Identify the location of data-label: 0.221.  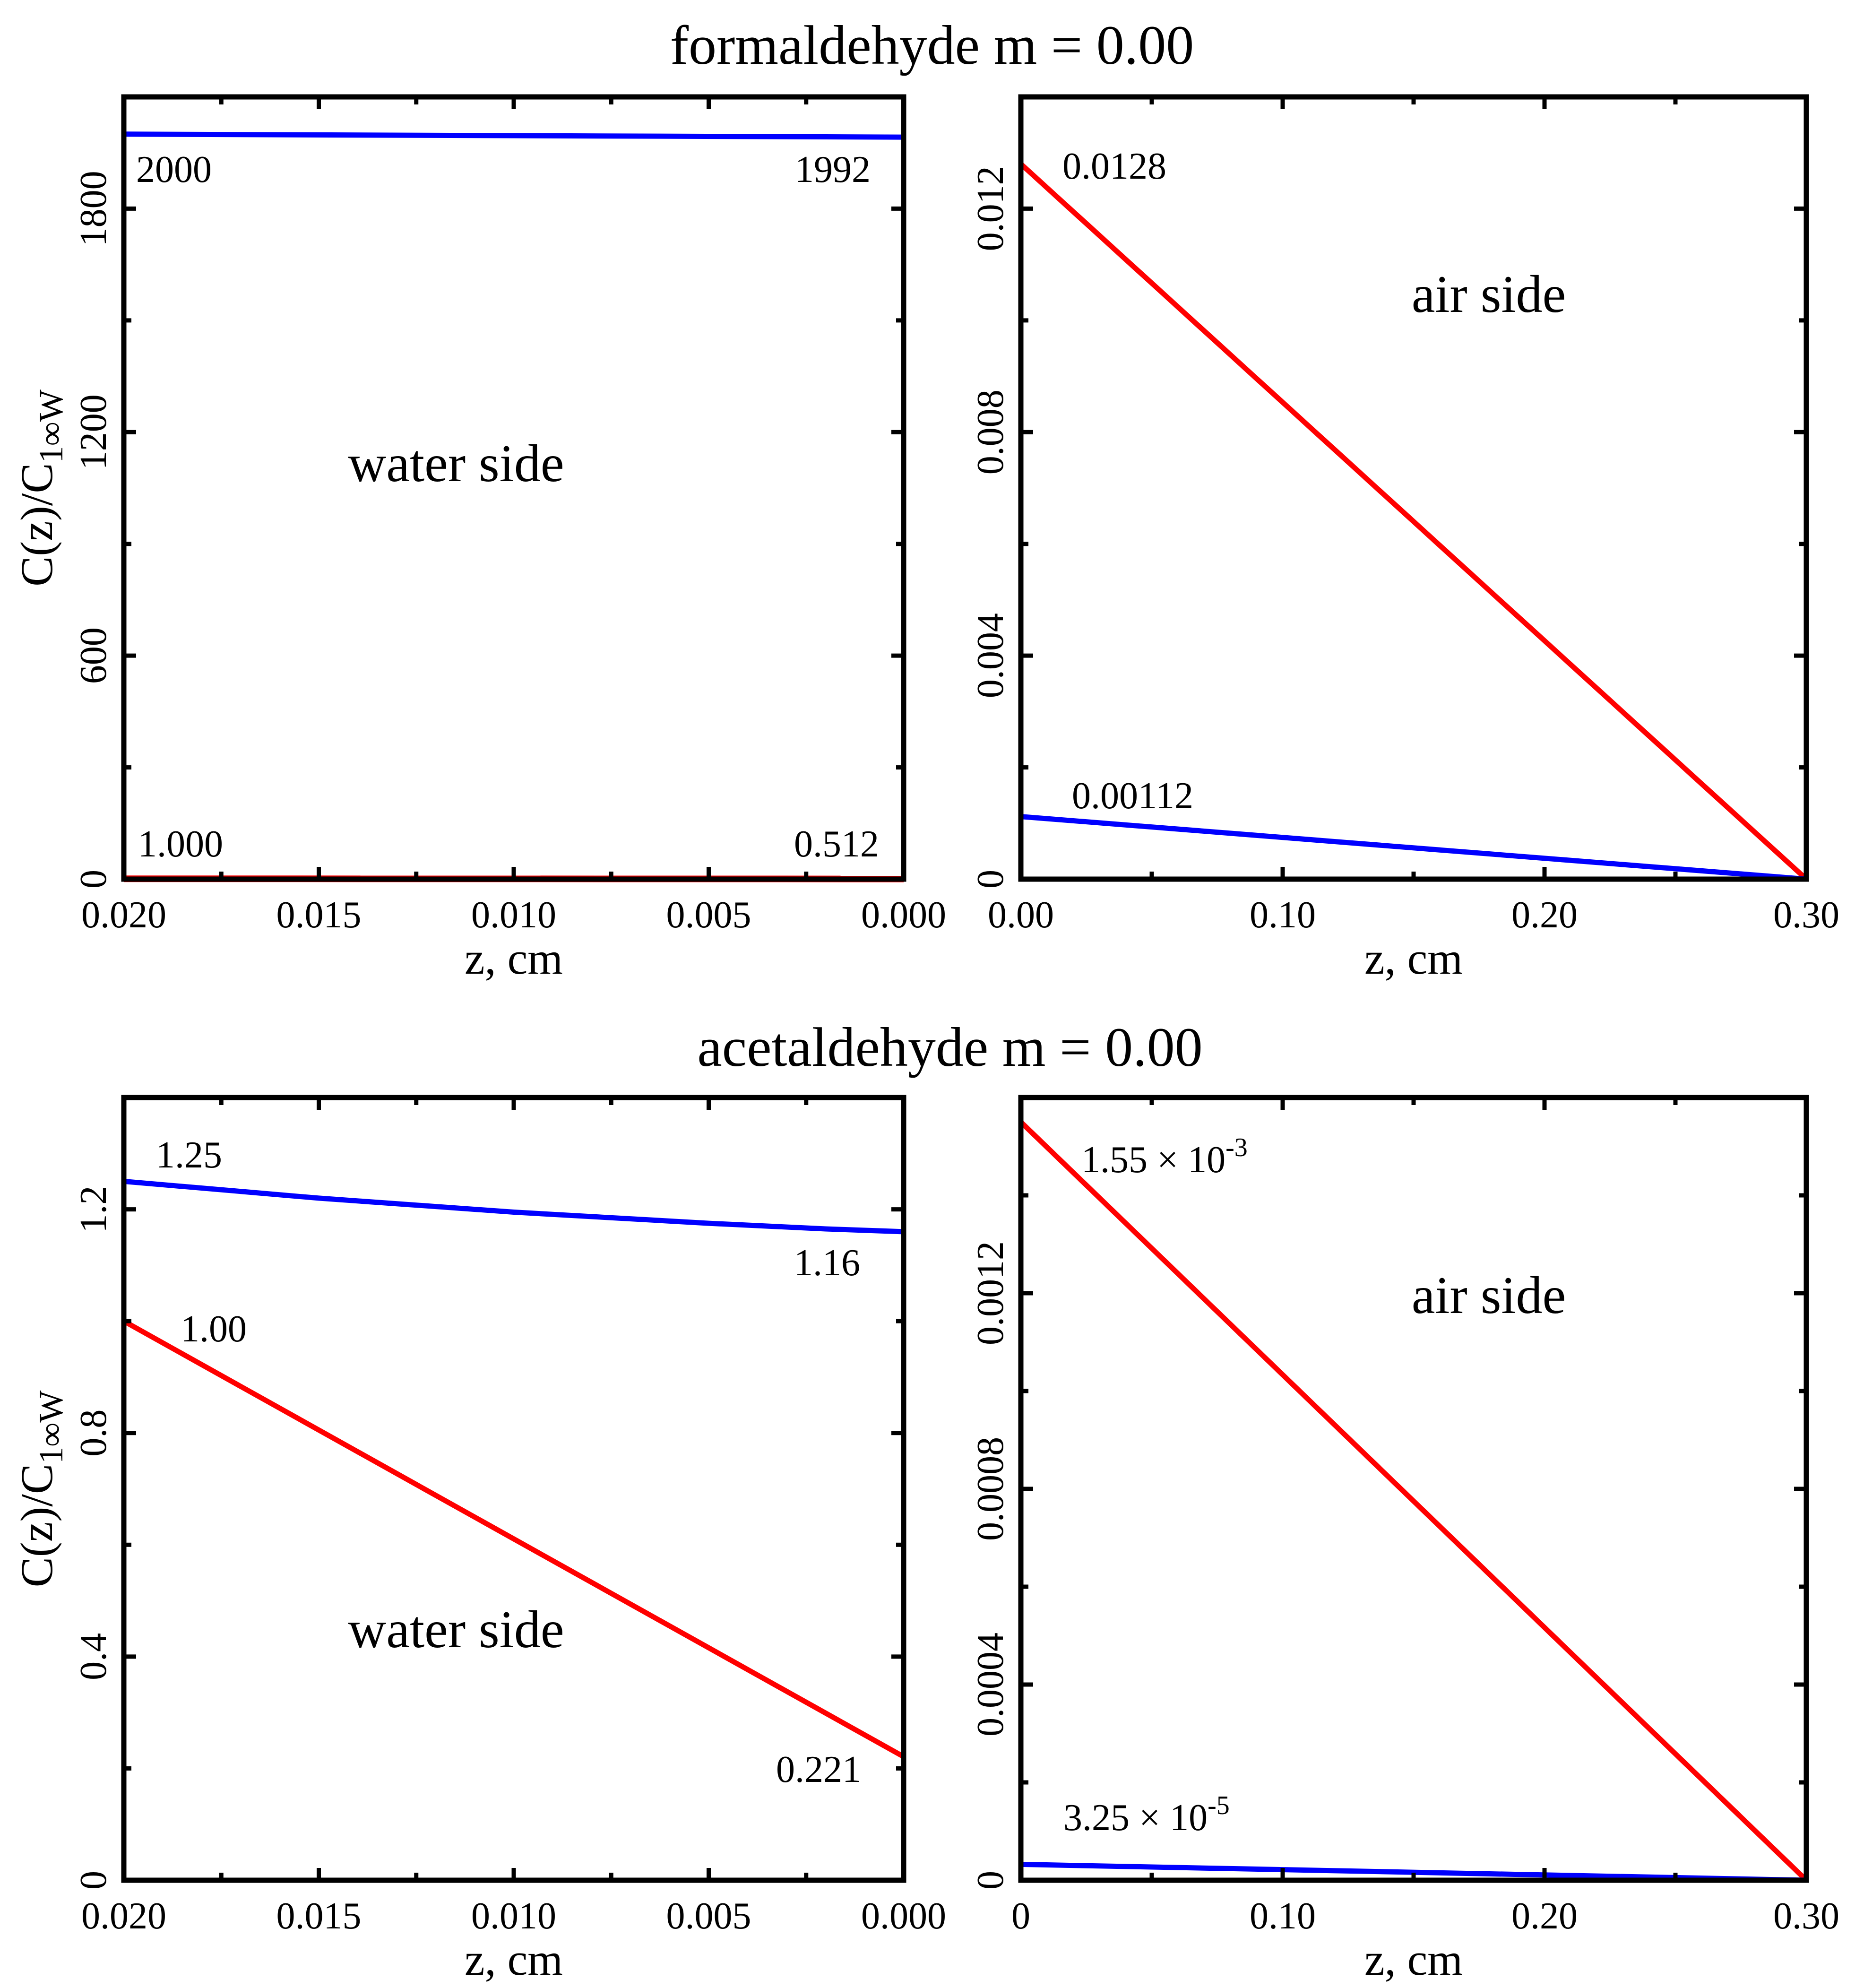
(818, 1769).